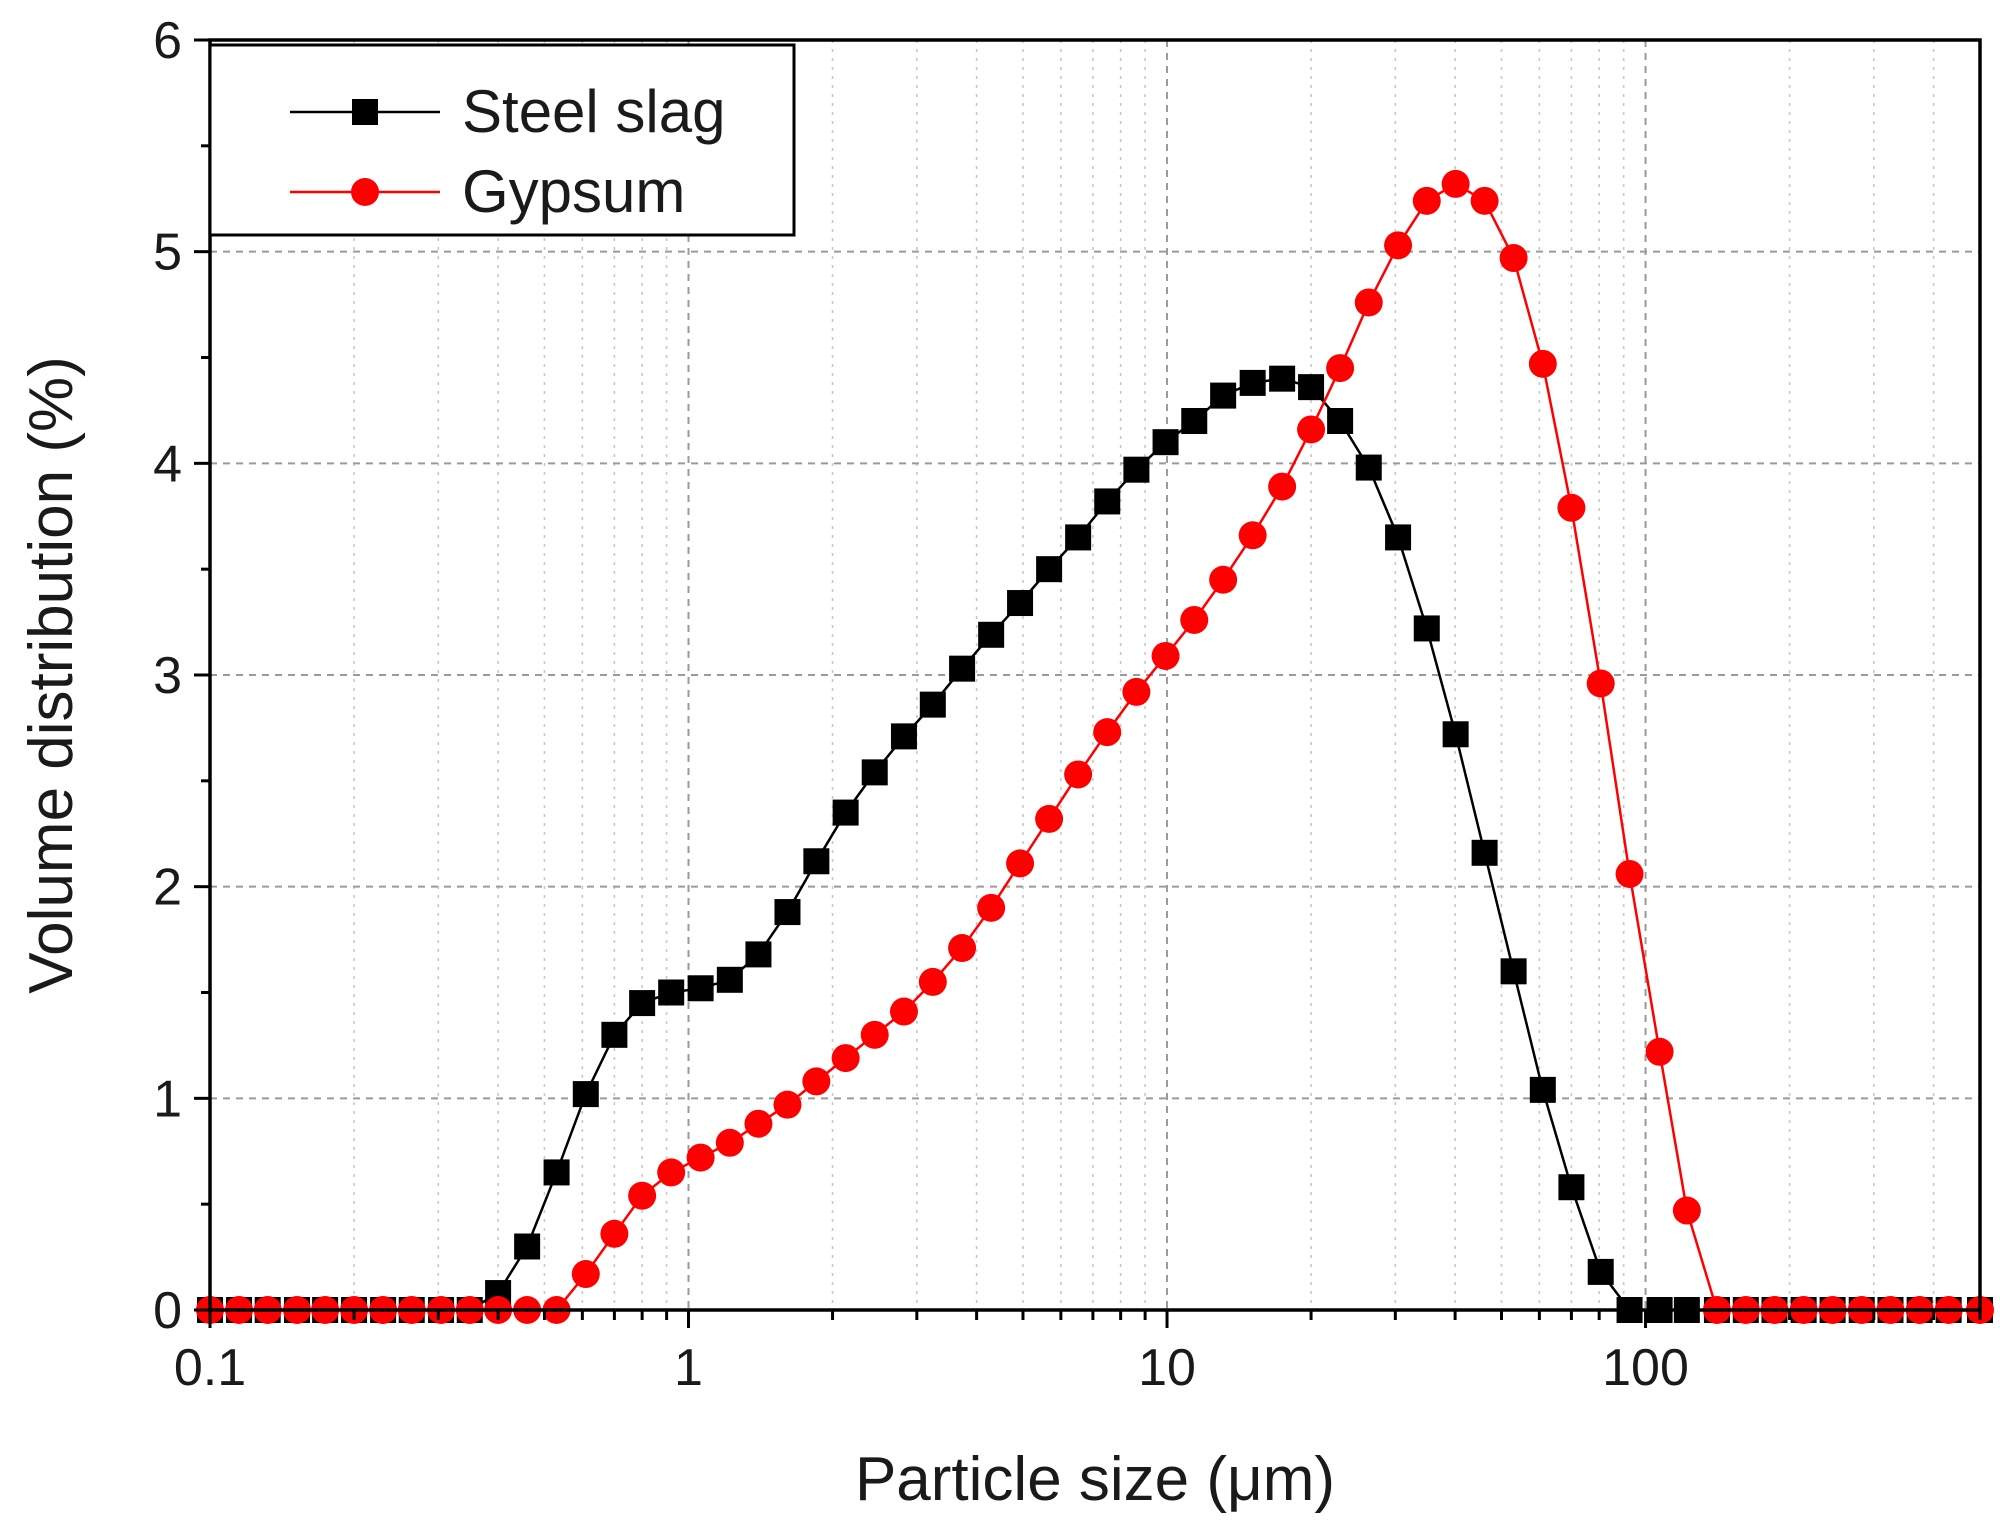  I want to click on y-tick-label: 4, so click(167, 464).